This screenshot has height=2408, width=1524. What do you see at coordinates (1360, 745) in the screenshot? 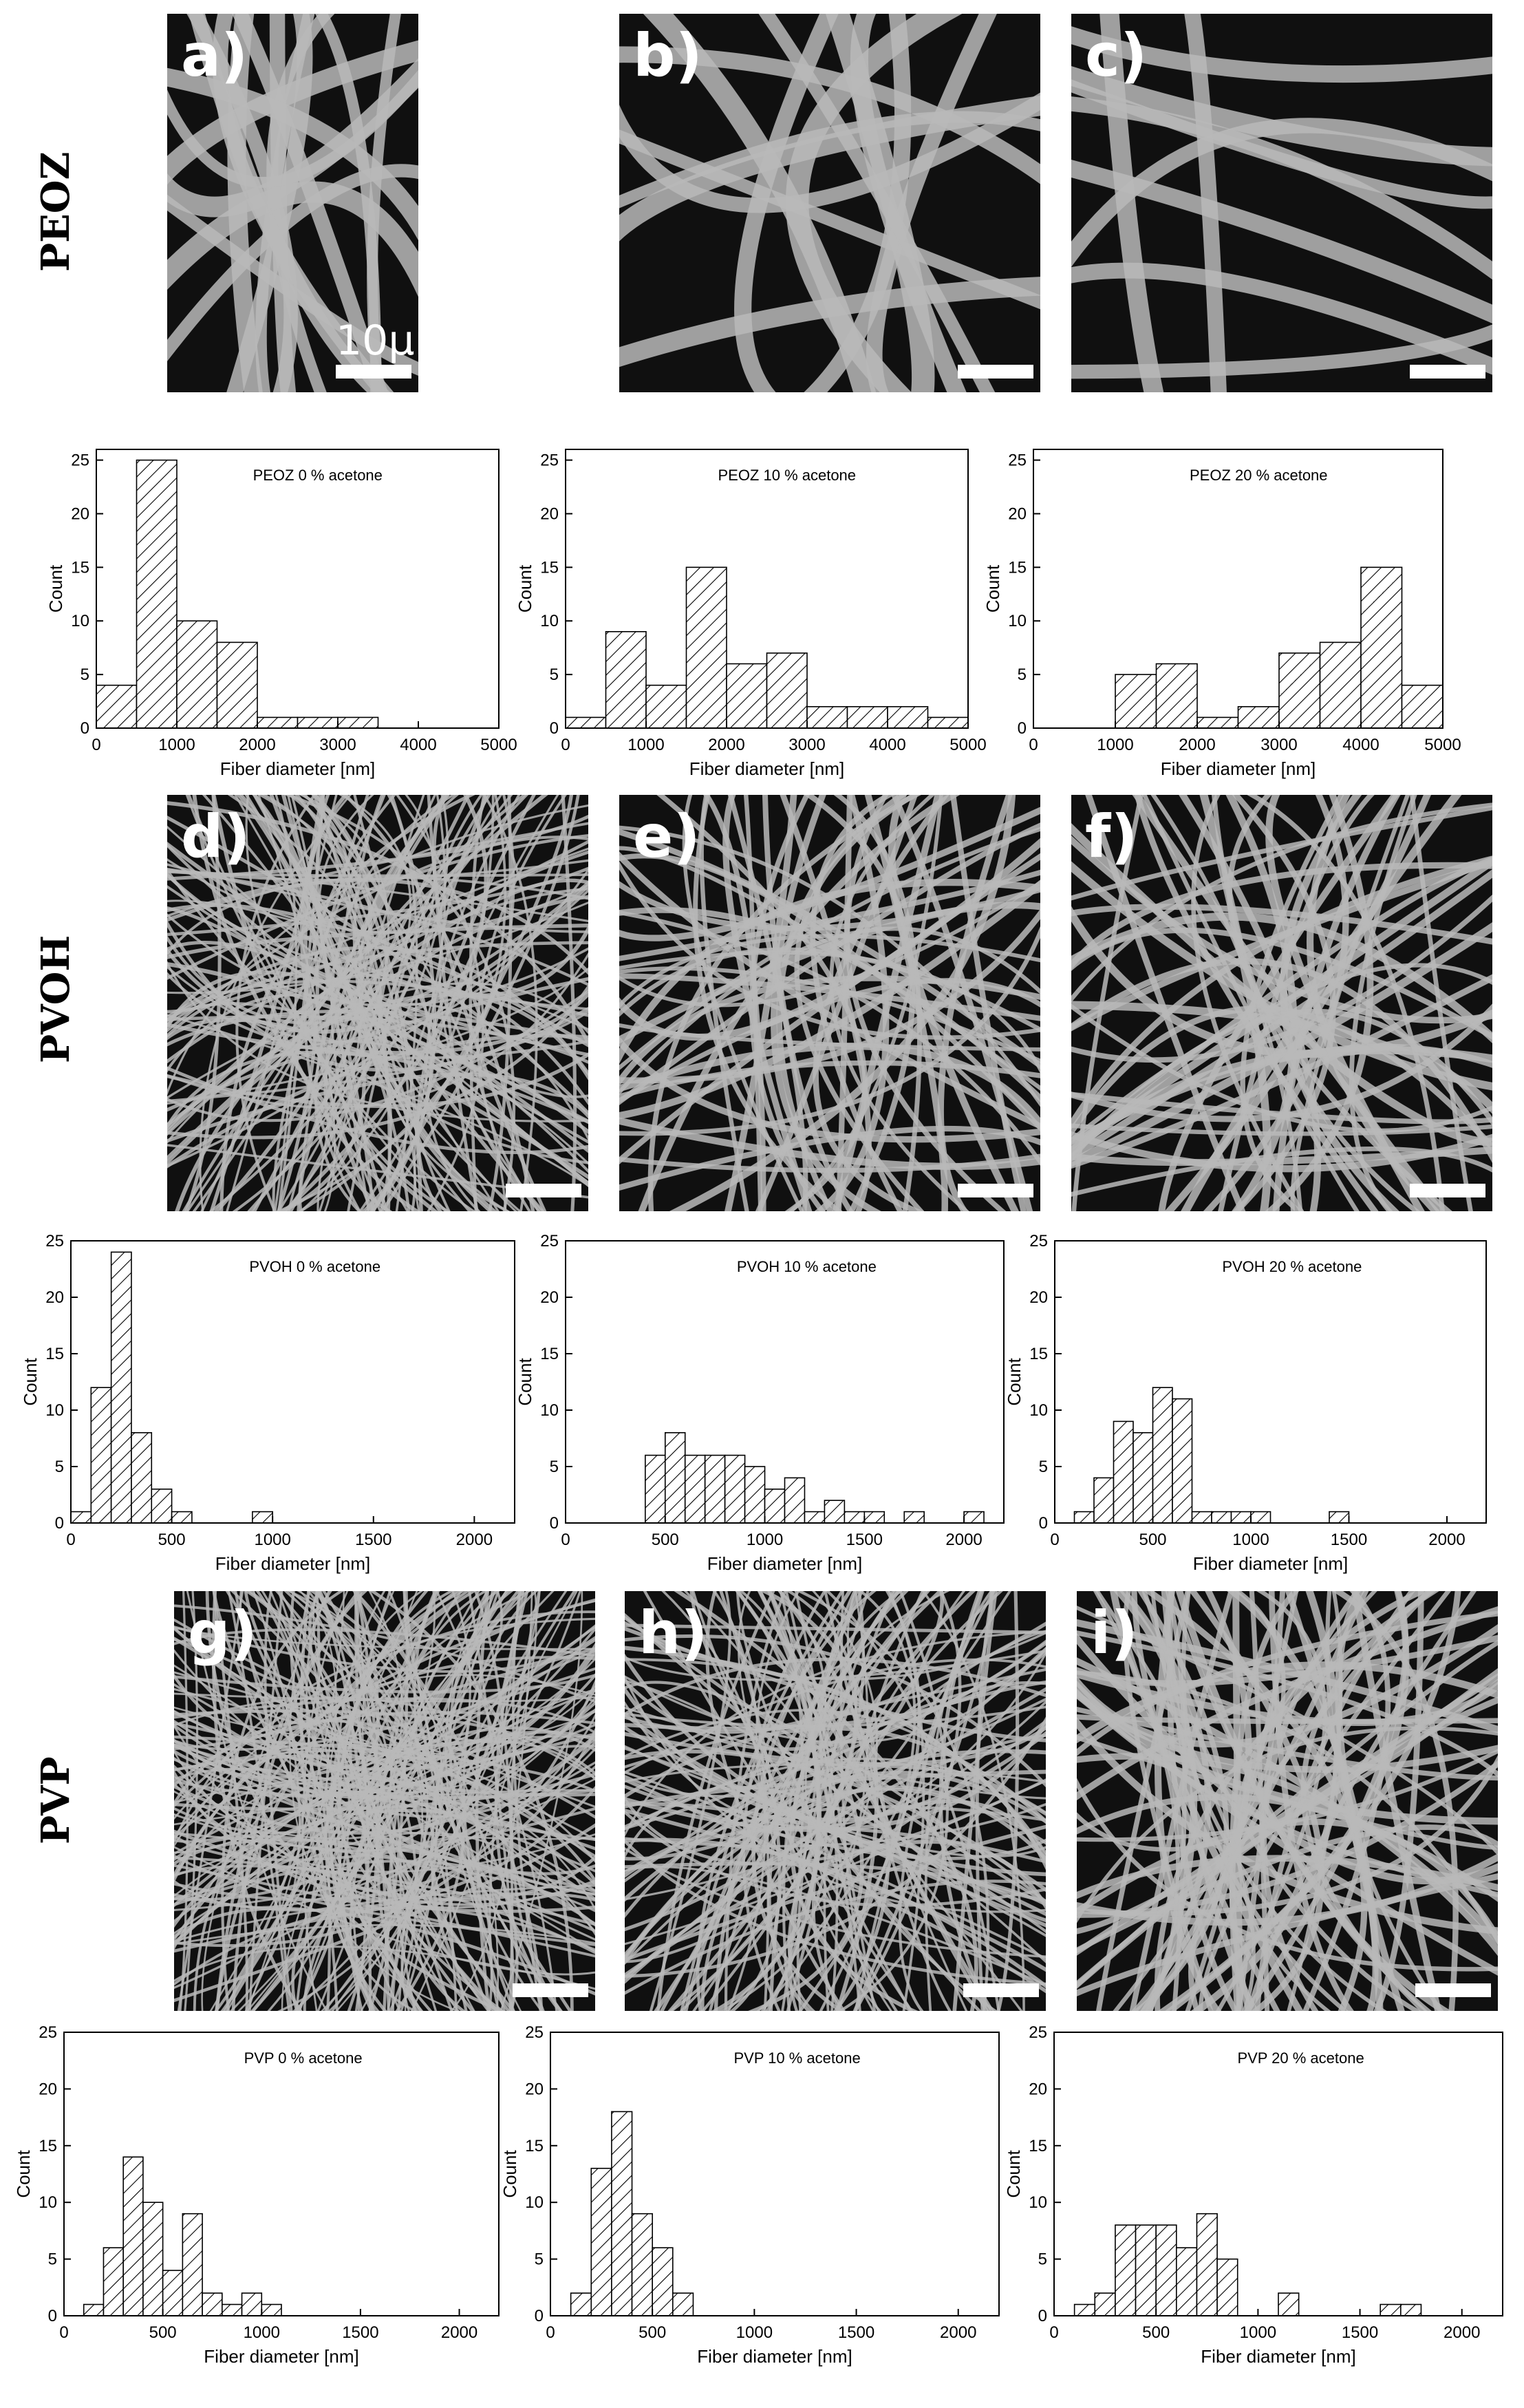
I see `x-tick-label: 4000` at bounding box center [1360, 745].